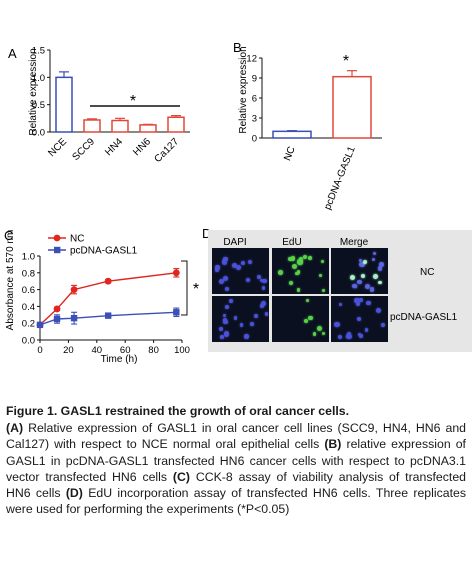 The width and height of the screenshot is (472, 566). Describe the element at coordinates (57, 147) in the screenshot. I see `panel-a-category-label: NCE` at that location.